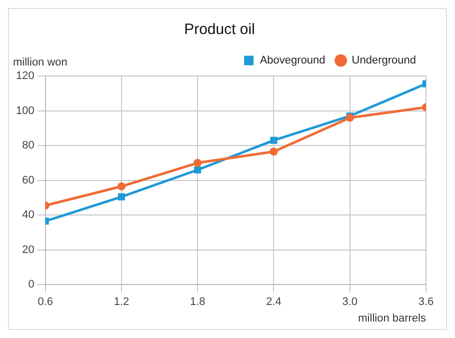 This screenshot has width=455, height=338. Describe the element at coordinates (392, 318) in the screenshot. I see `x-axis-title: million barrels` at that location.